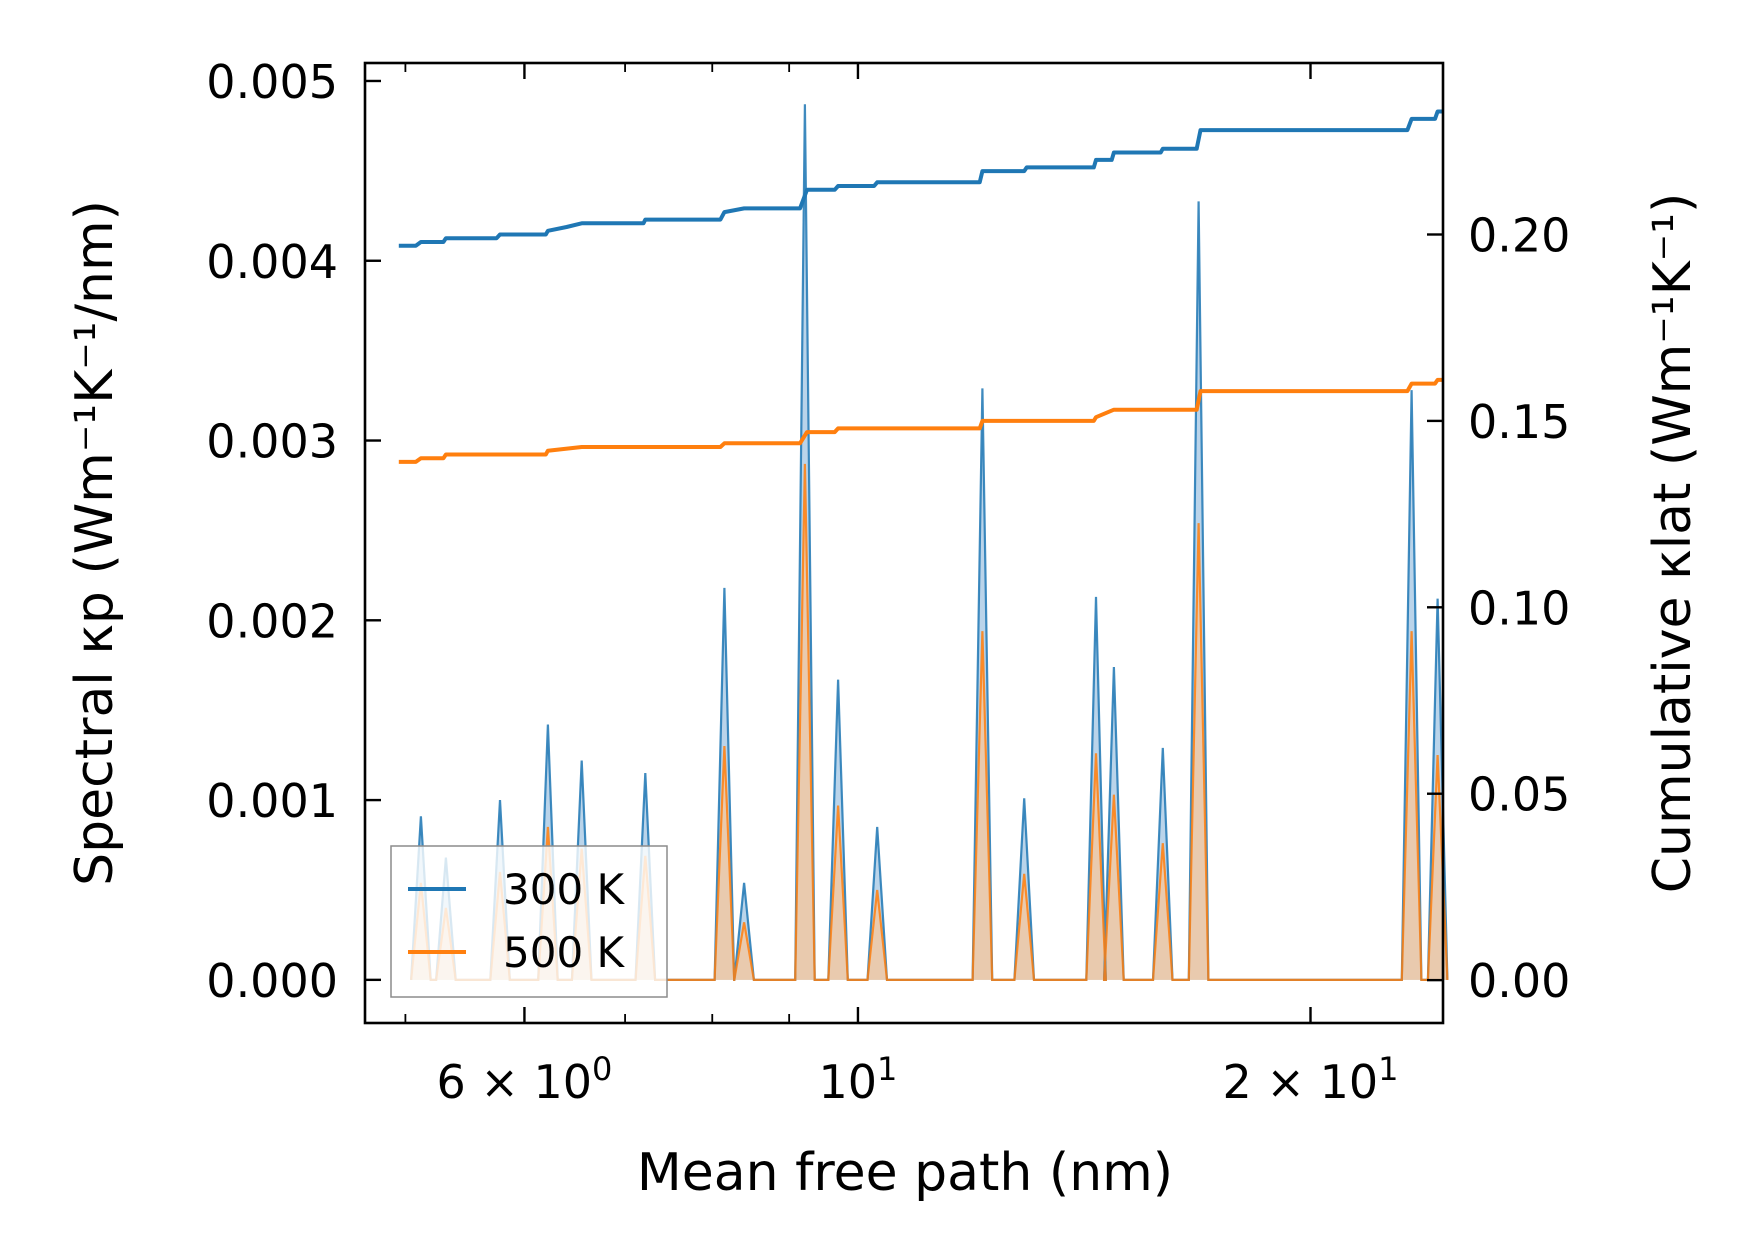 The image size is (1753, 1256). I want to click on y-axis-left-label: Spectral κp (Wm⁻¹K⁻¹/nm), so click(95, 543).